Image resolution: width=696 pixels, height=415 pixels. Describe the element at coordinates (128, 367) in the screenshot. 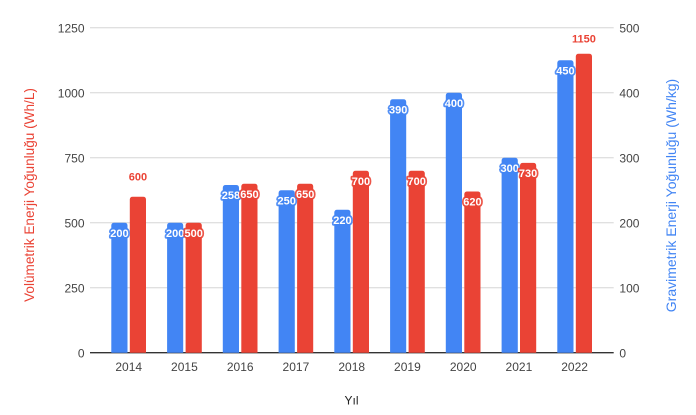

I see `svg-text: 2014` at that location.